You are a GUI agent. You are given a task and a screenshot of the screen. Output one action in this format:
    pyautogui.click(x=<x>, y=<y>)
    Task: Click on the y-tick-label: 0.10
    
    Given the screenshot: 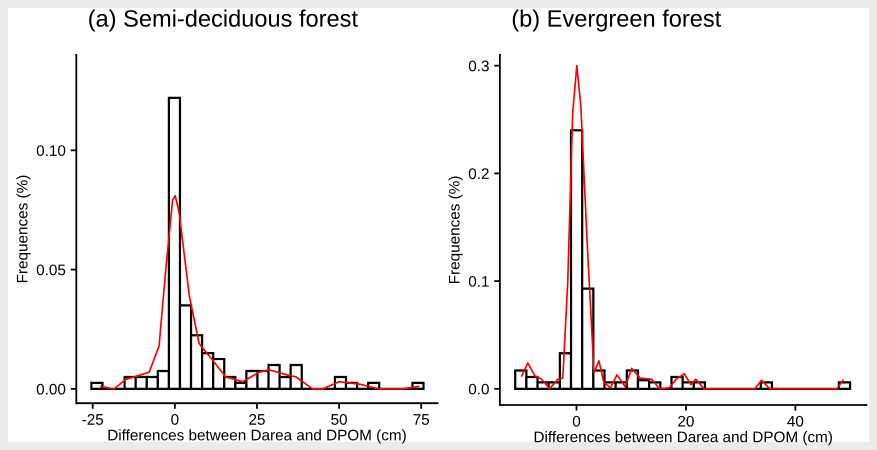 What is the action you would take?
    pyautogui.click(x=51, y=150)
    